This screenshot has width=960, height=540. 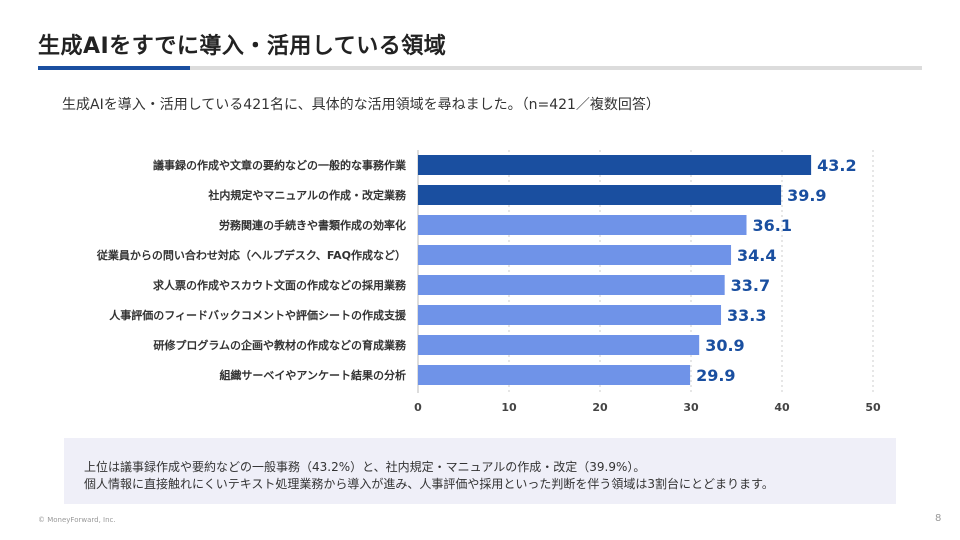 I want to click on category-label: 議事録の作成や文章の要約などの一般的な事務作業, so click(x=280, y=165).